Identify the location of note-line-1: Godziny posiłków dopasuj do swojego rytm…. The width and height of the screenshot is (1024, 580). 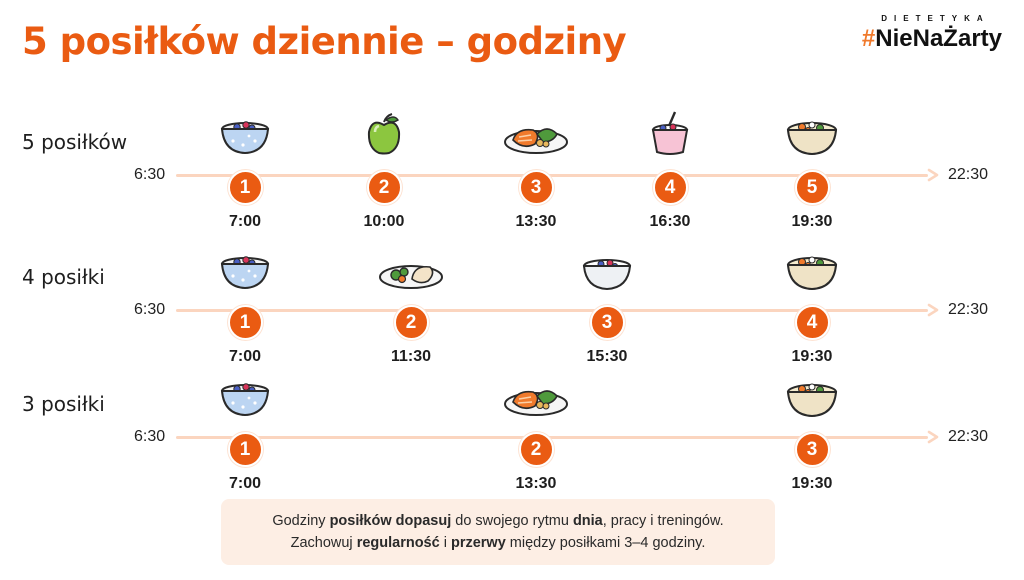
(498, 521).